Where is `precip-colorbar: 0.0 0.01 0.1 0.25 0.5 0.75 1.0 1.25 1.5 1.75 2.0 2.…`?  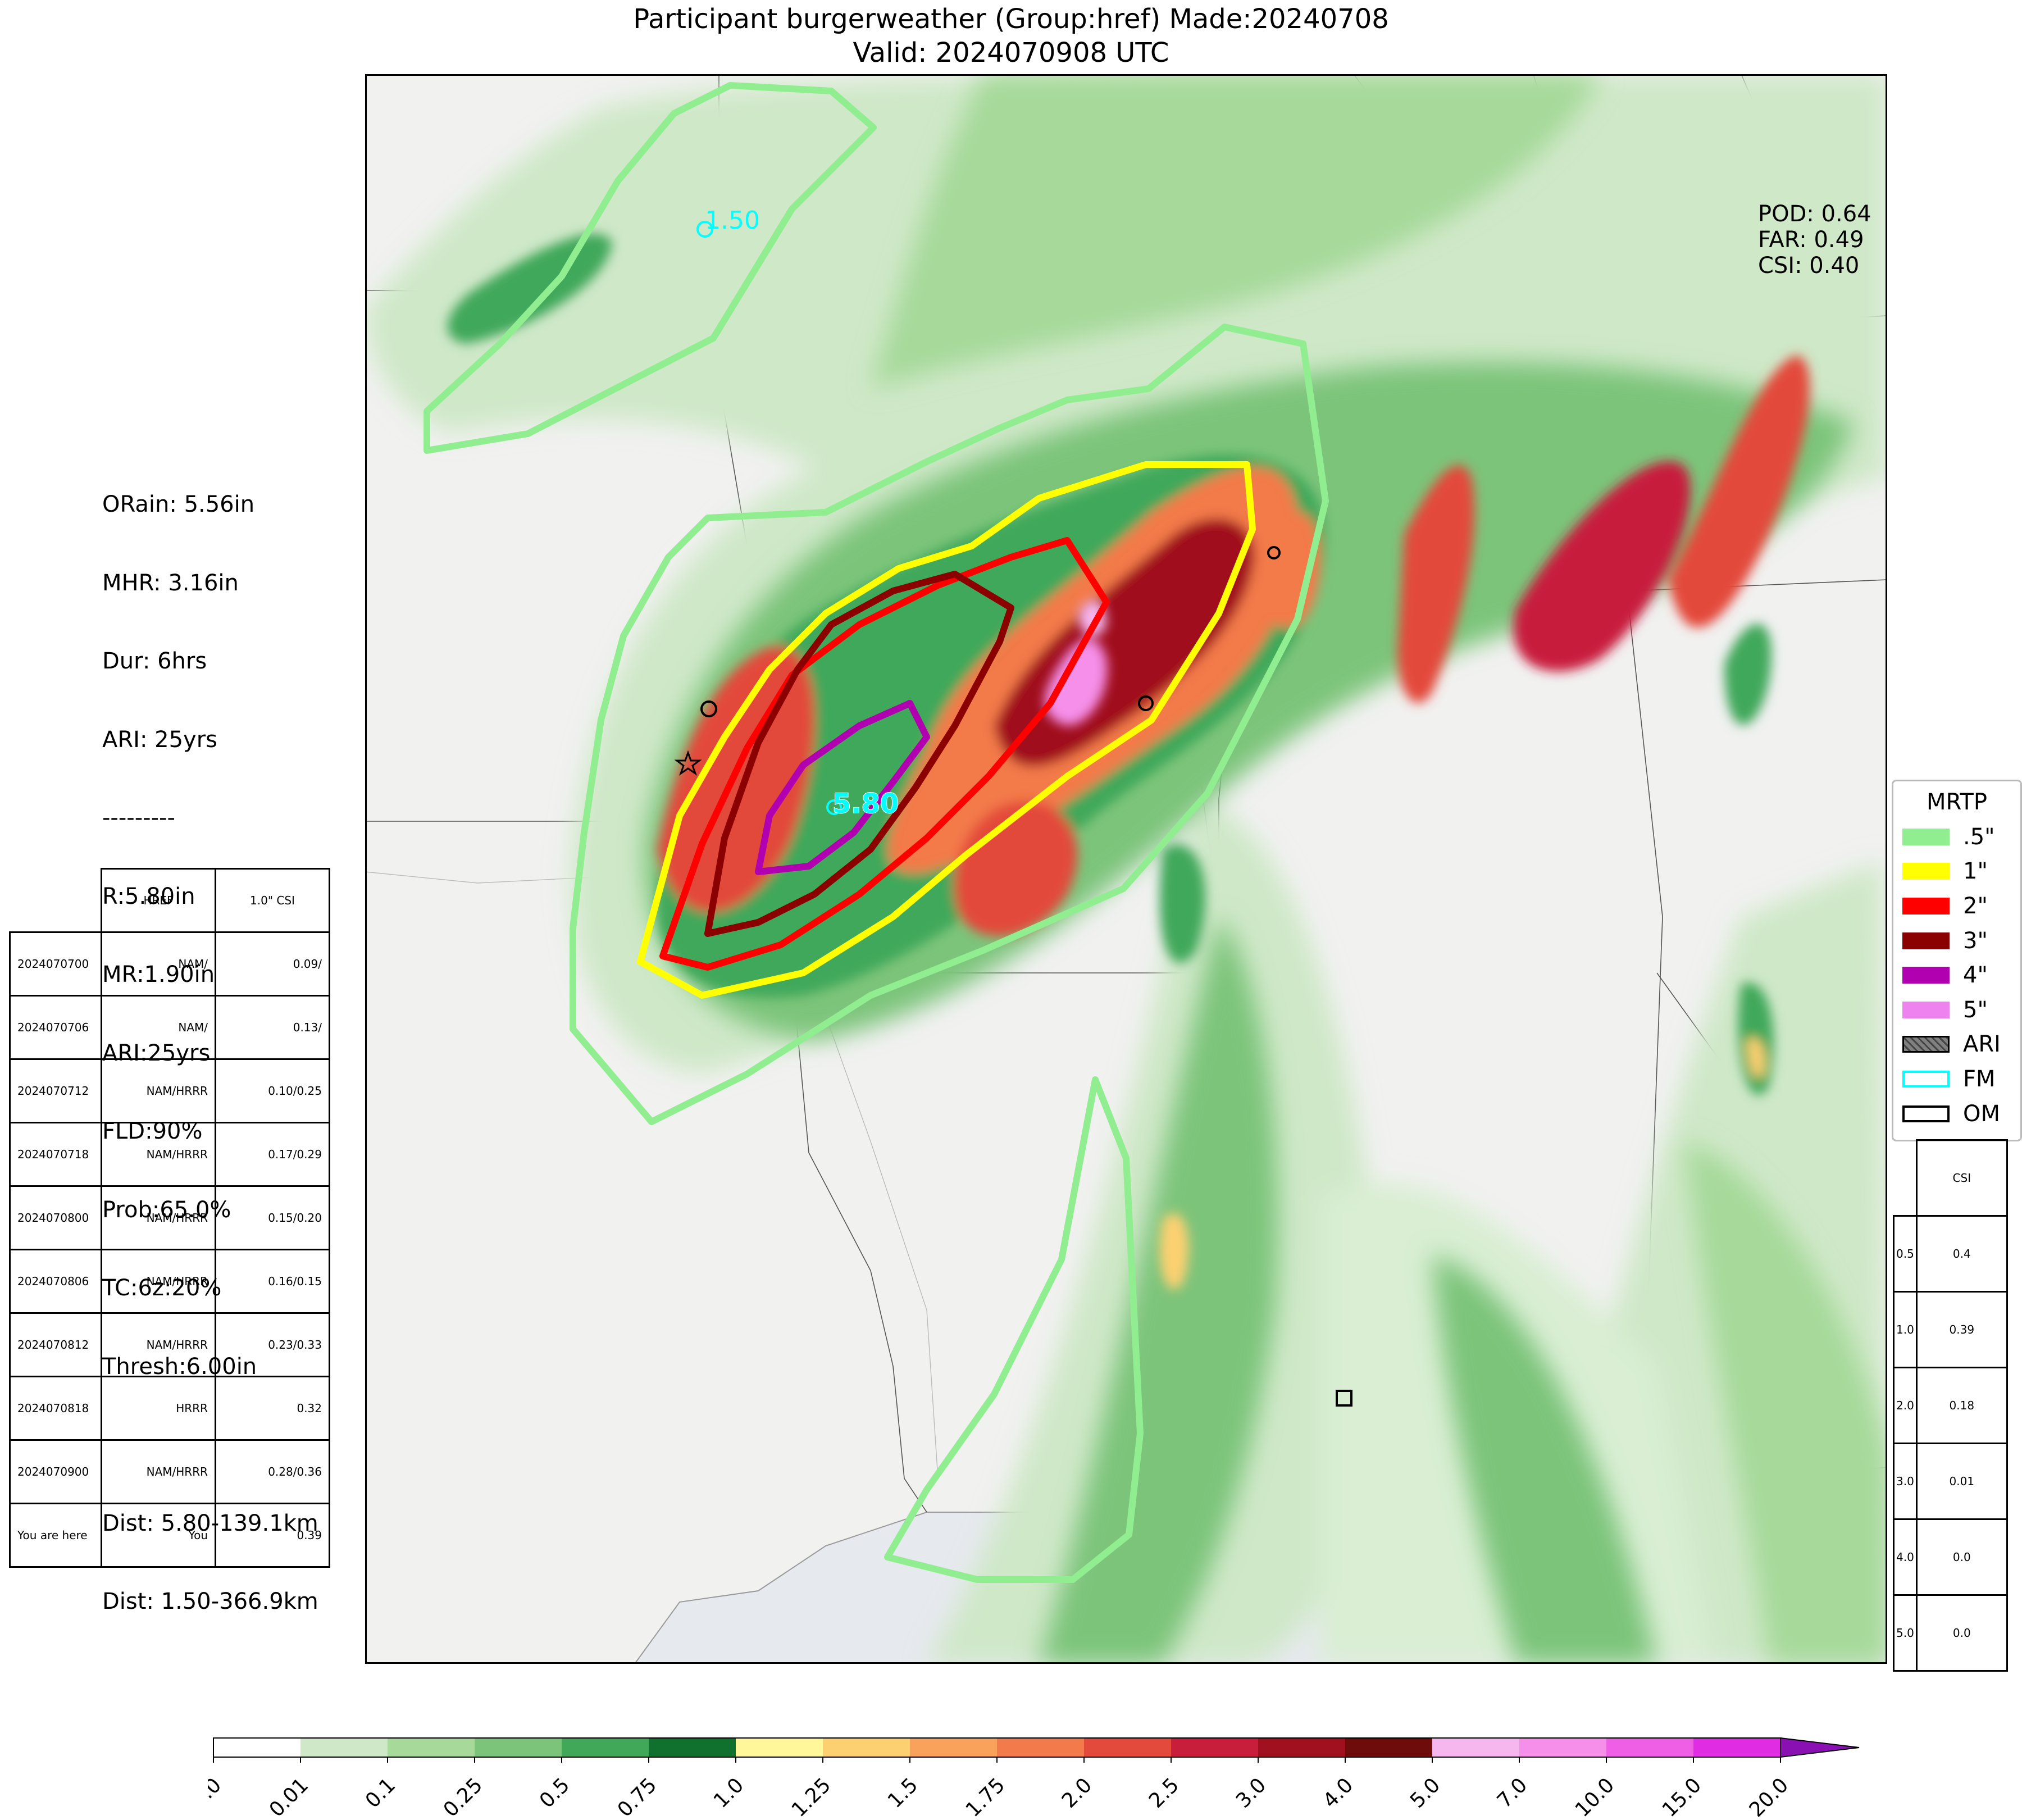
precip-colorbar: 0.0 0.01 0.1 0.25 0.5 0.75 1.0 1.25 1.5 1.75 2.0 2.… is located at coordinates (1034, 1778).